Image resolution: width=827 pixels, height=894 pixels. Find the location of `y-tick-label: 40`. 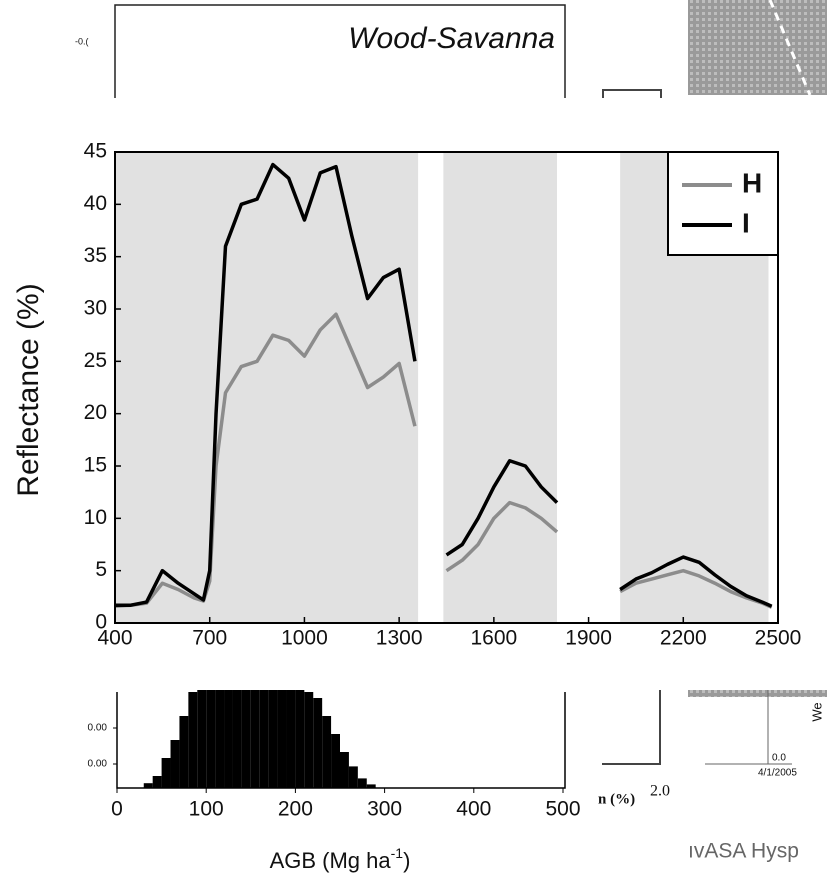

y-tick-label: 40 is located at coordinates (95, 203).